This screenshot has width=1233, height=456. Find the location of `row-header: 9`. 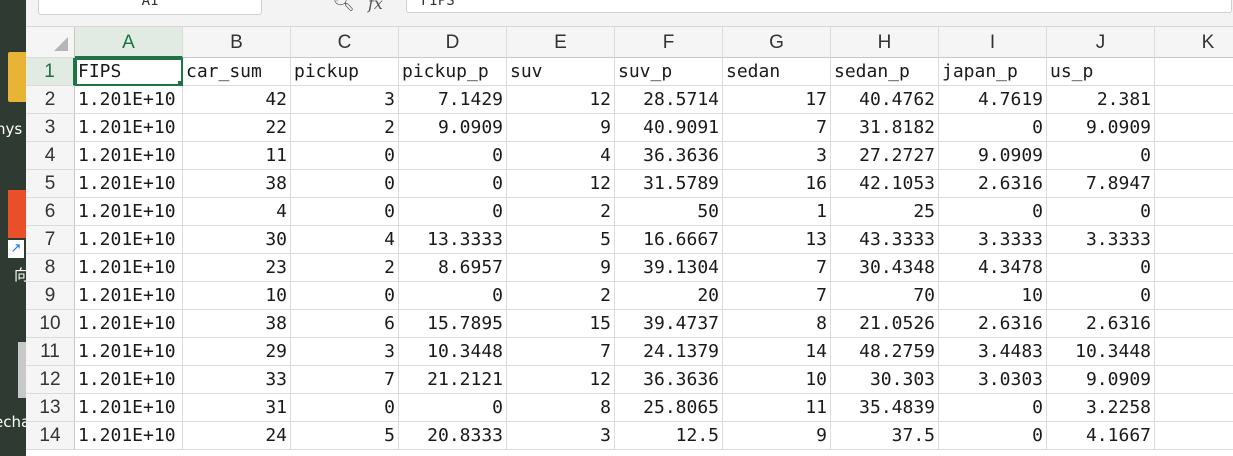

row-header: 9 is located at coordinates (50, 296).